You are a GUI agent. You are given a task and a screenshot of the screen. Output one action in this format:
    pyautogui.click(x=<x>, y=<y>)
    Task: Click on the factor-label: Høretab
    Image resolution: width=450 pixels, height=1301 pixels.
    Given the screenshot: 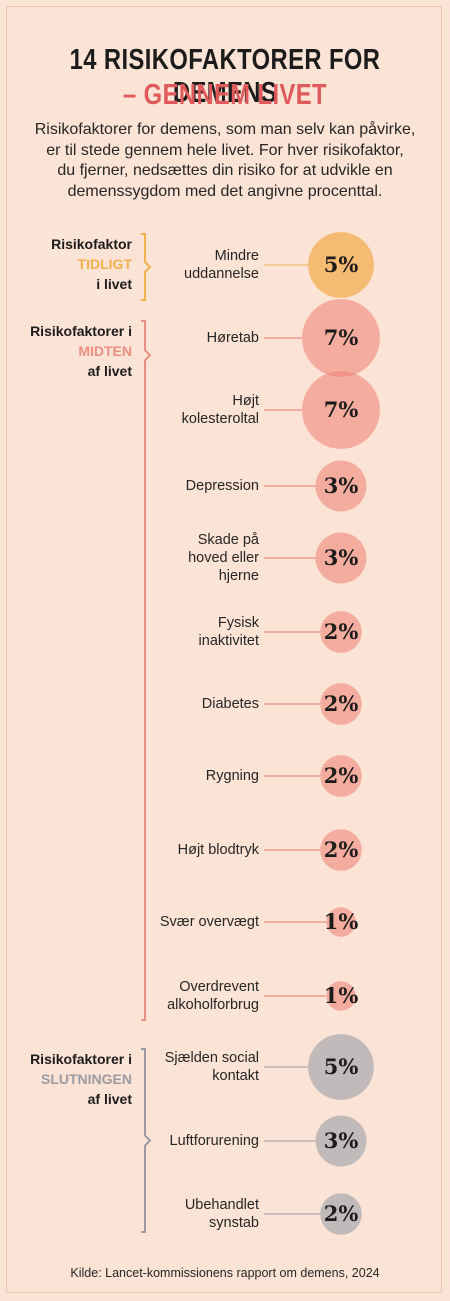 What is the action you would take?
    pyautogui.click(x=199, y=338)
    